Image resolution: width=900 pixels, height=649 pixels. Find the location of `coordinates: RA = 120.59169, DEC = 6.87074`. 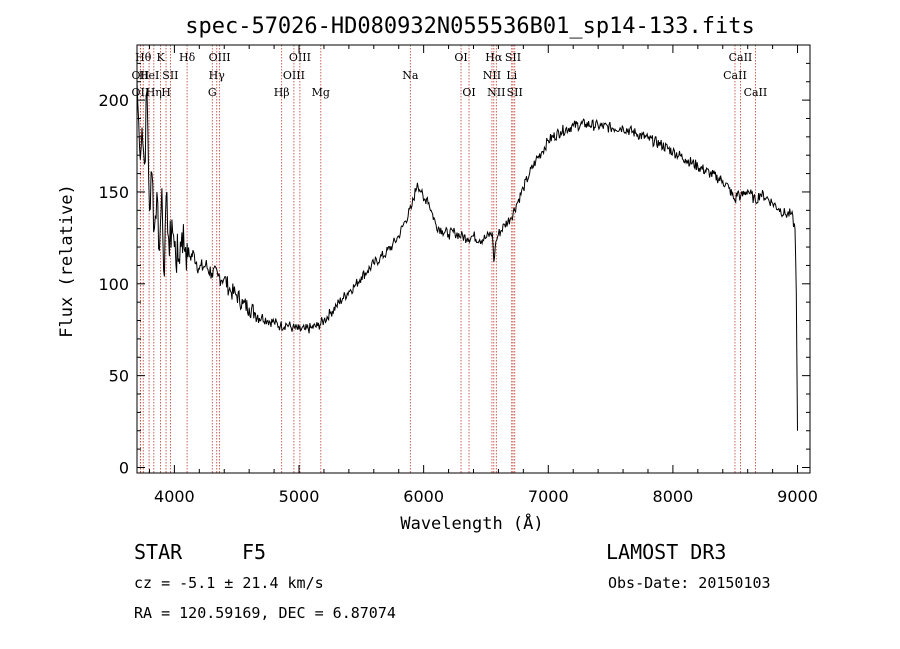

coordinates: RA = 120.59169, DEC = 6.87074 is located at coordinates (265, 613).